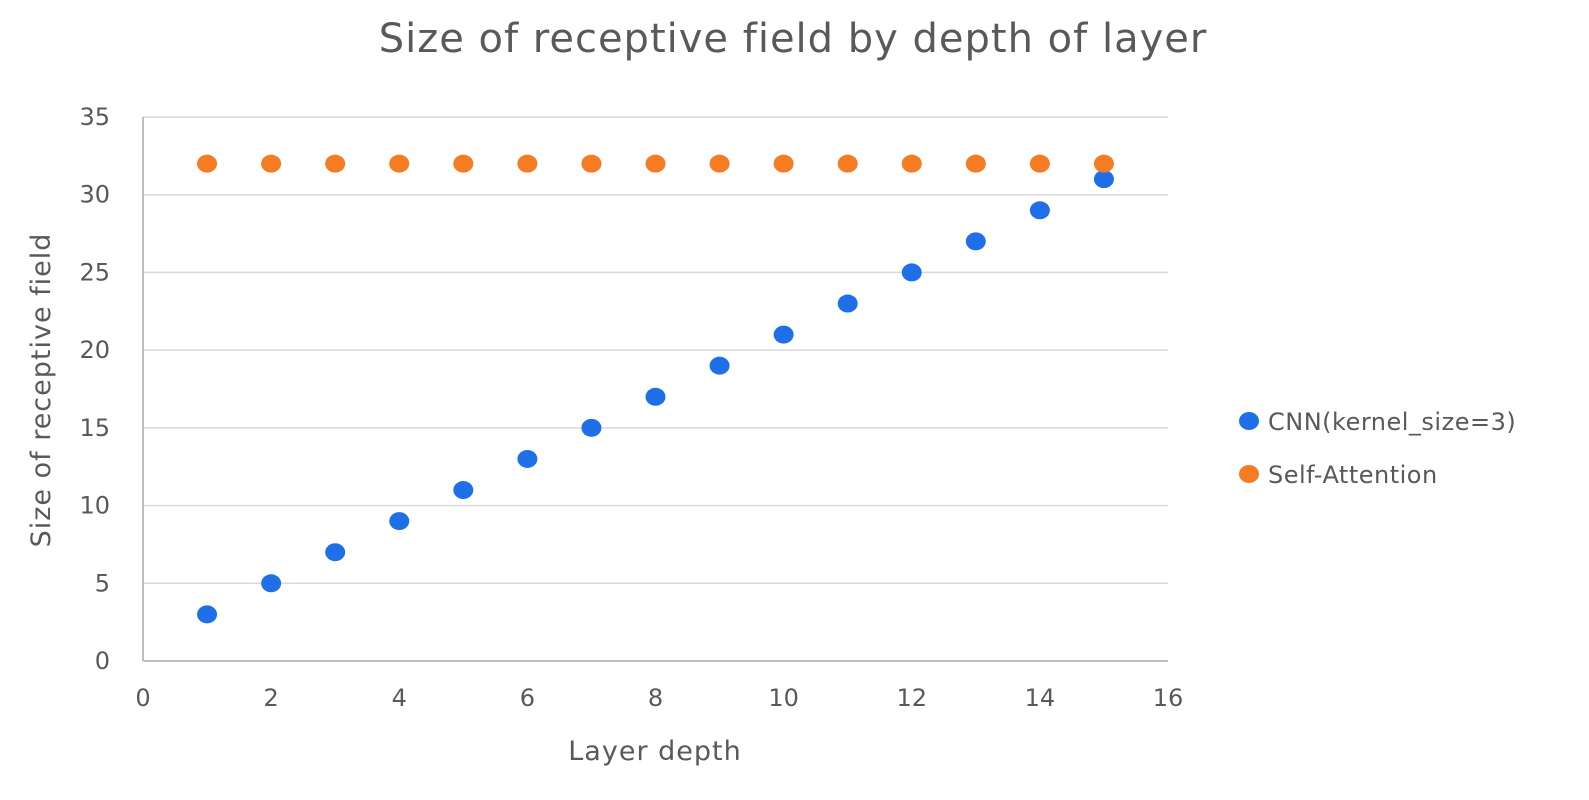  What do you see at coordinates (783, 698) in the screenshot?
I see `x-tick-label: 10` at bounding box center [783, 698].